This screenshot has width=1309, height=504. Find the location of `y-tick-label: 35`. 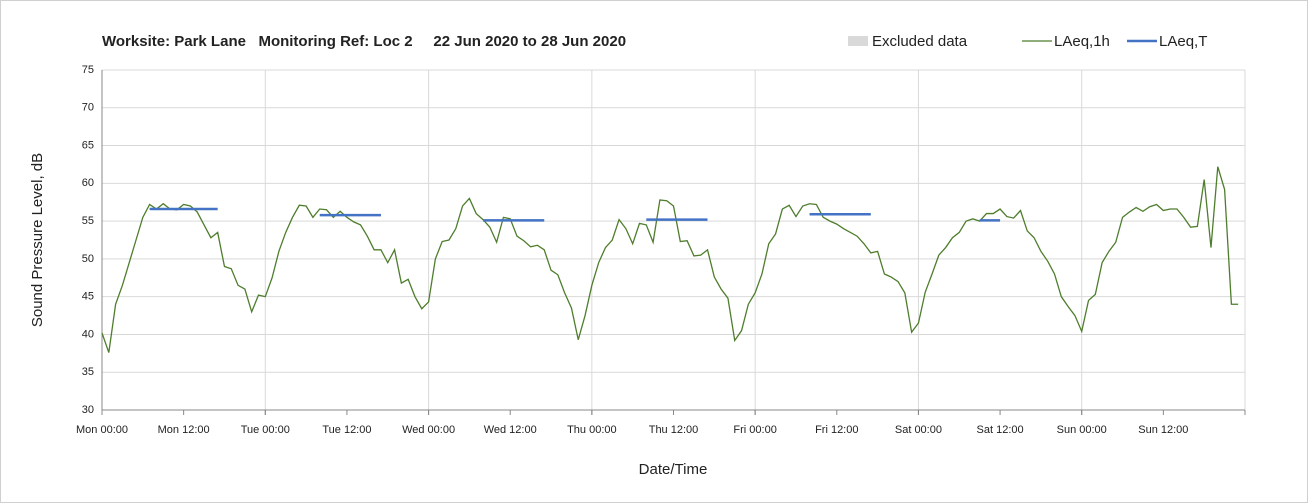

y-tick-label: 35 is located at coordinates (88, 372).